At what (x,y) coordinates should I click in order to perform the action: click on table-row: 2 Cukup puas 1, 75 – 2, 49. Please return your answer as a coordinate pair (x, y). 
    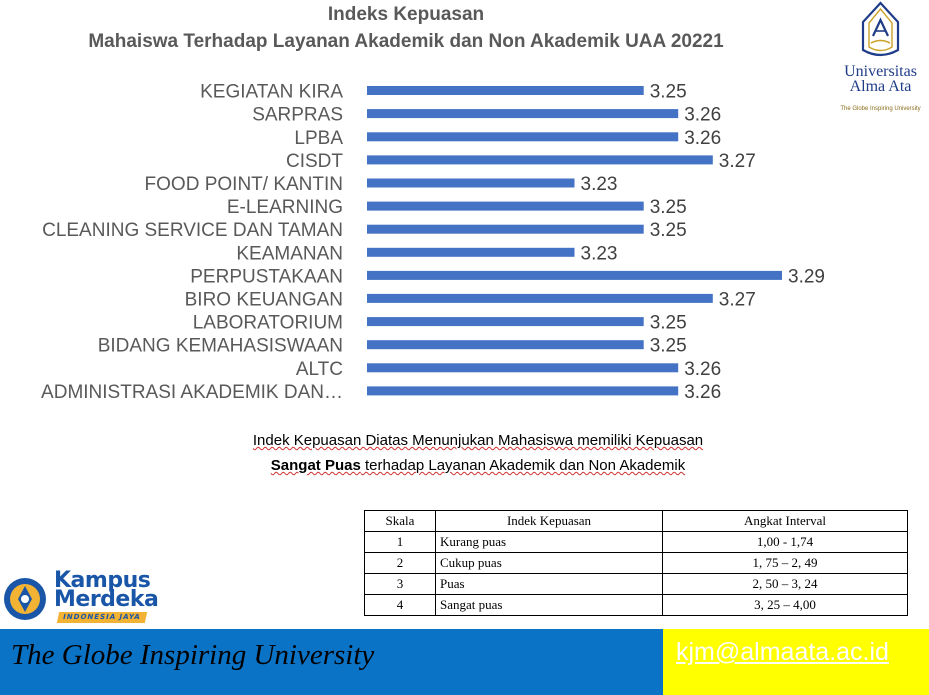
    Looking at the image, I should click on (636, 563).